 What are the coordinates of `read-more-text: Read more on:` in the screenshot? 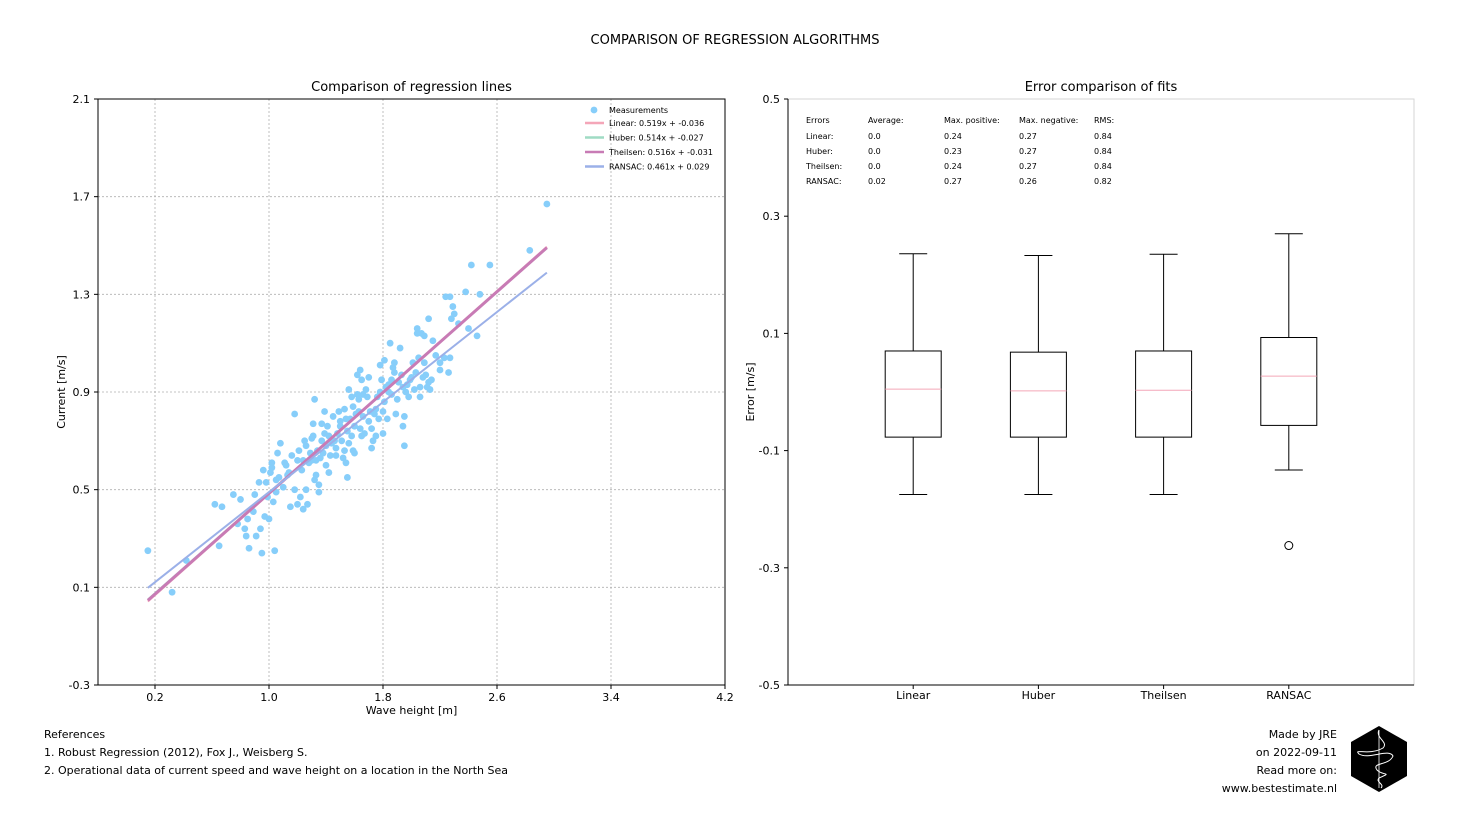 It's located at (1296, 770).